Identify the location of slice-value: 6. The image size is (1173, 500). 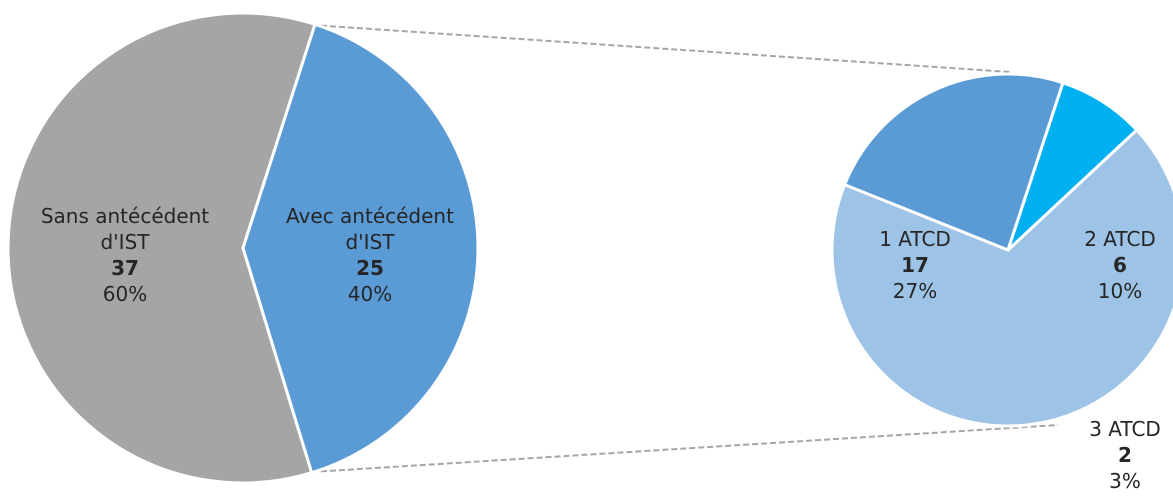
(1120, 265).